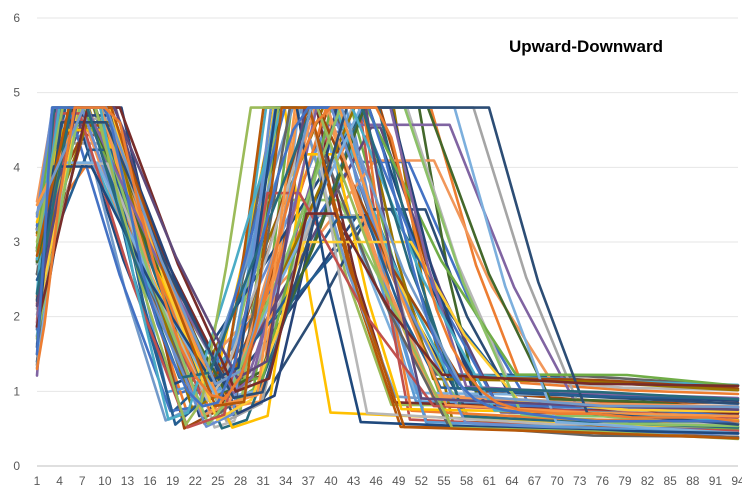 The height and width of the screenshot is (490, 742). Describe the element at coordinates (173, 481) in the screenshot. I see `x-tick-label: 19` at that location.